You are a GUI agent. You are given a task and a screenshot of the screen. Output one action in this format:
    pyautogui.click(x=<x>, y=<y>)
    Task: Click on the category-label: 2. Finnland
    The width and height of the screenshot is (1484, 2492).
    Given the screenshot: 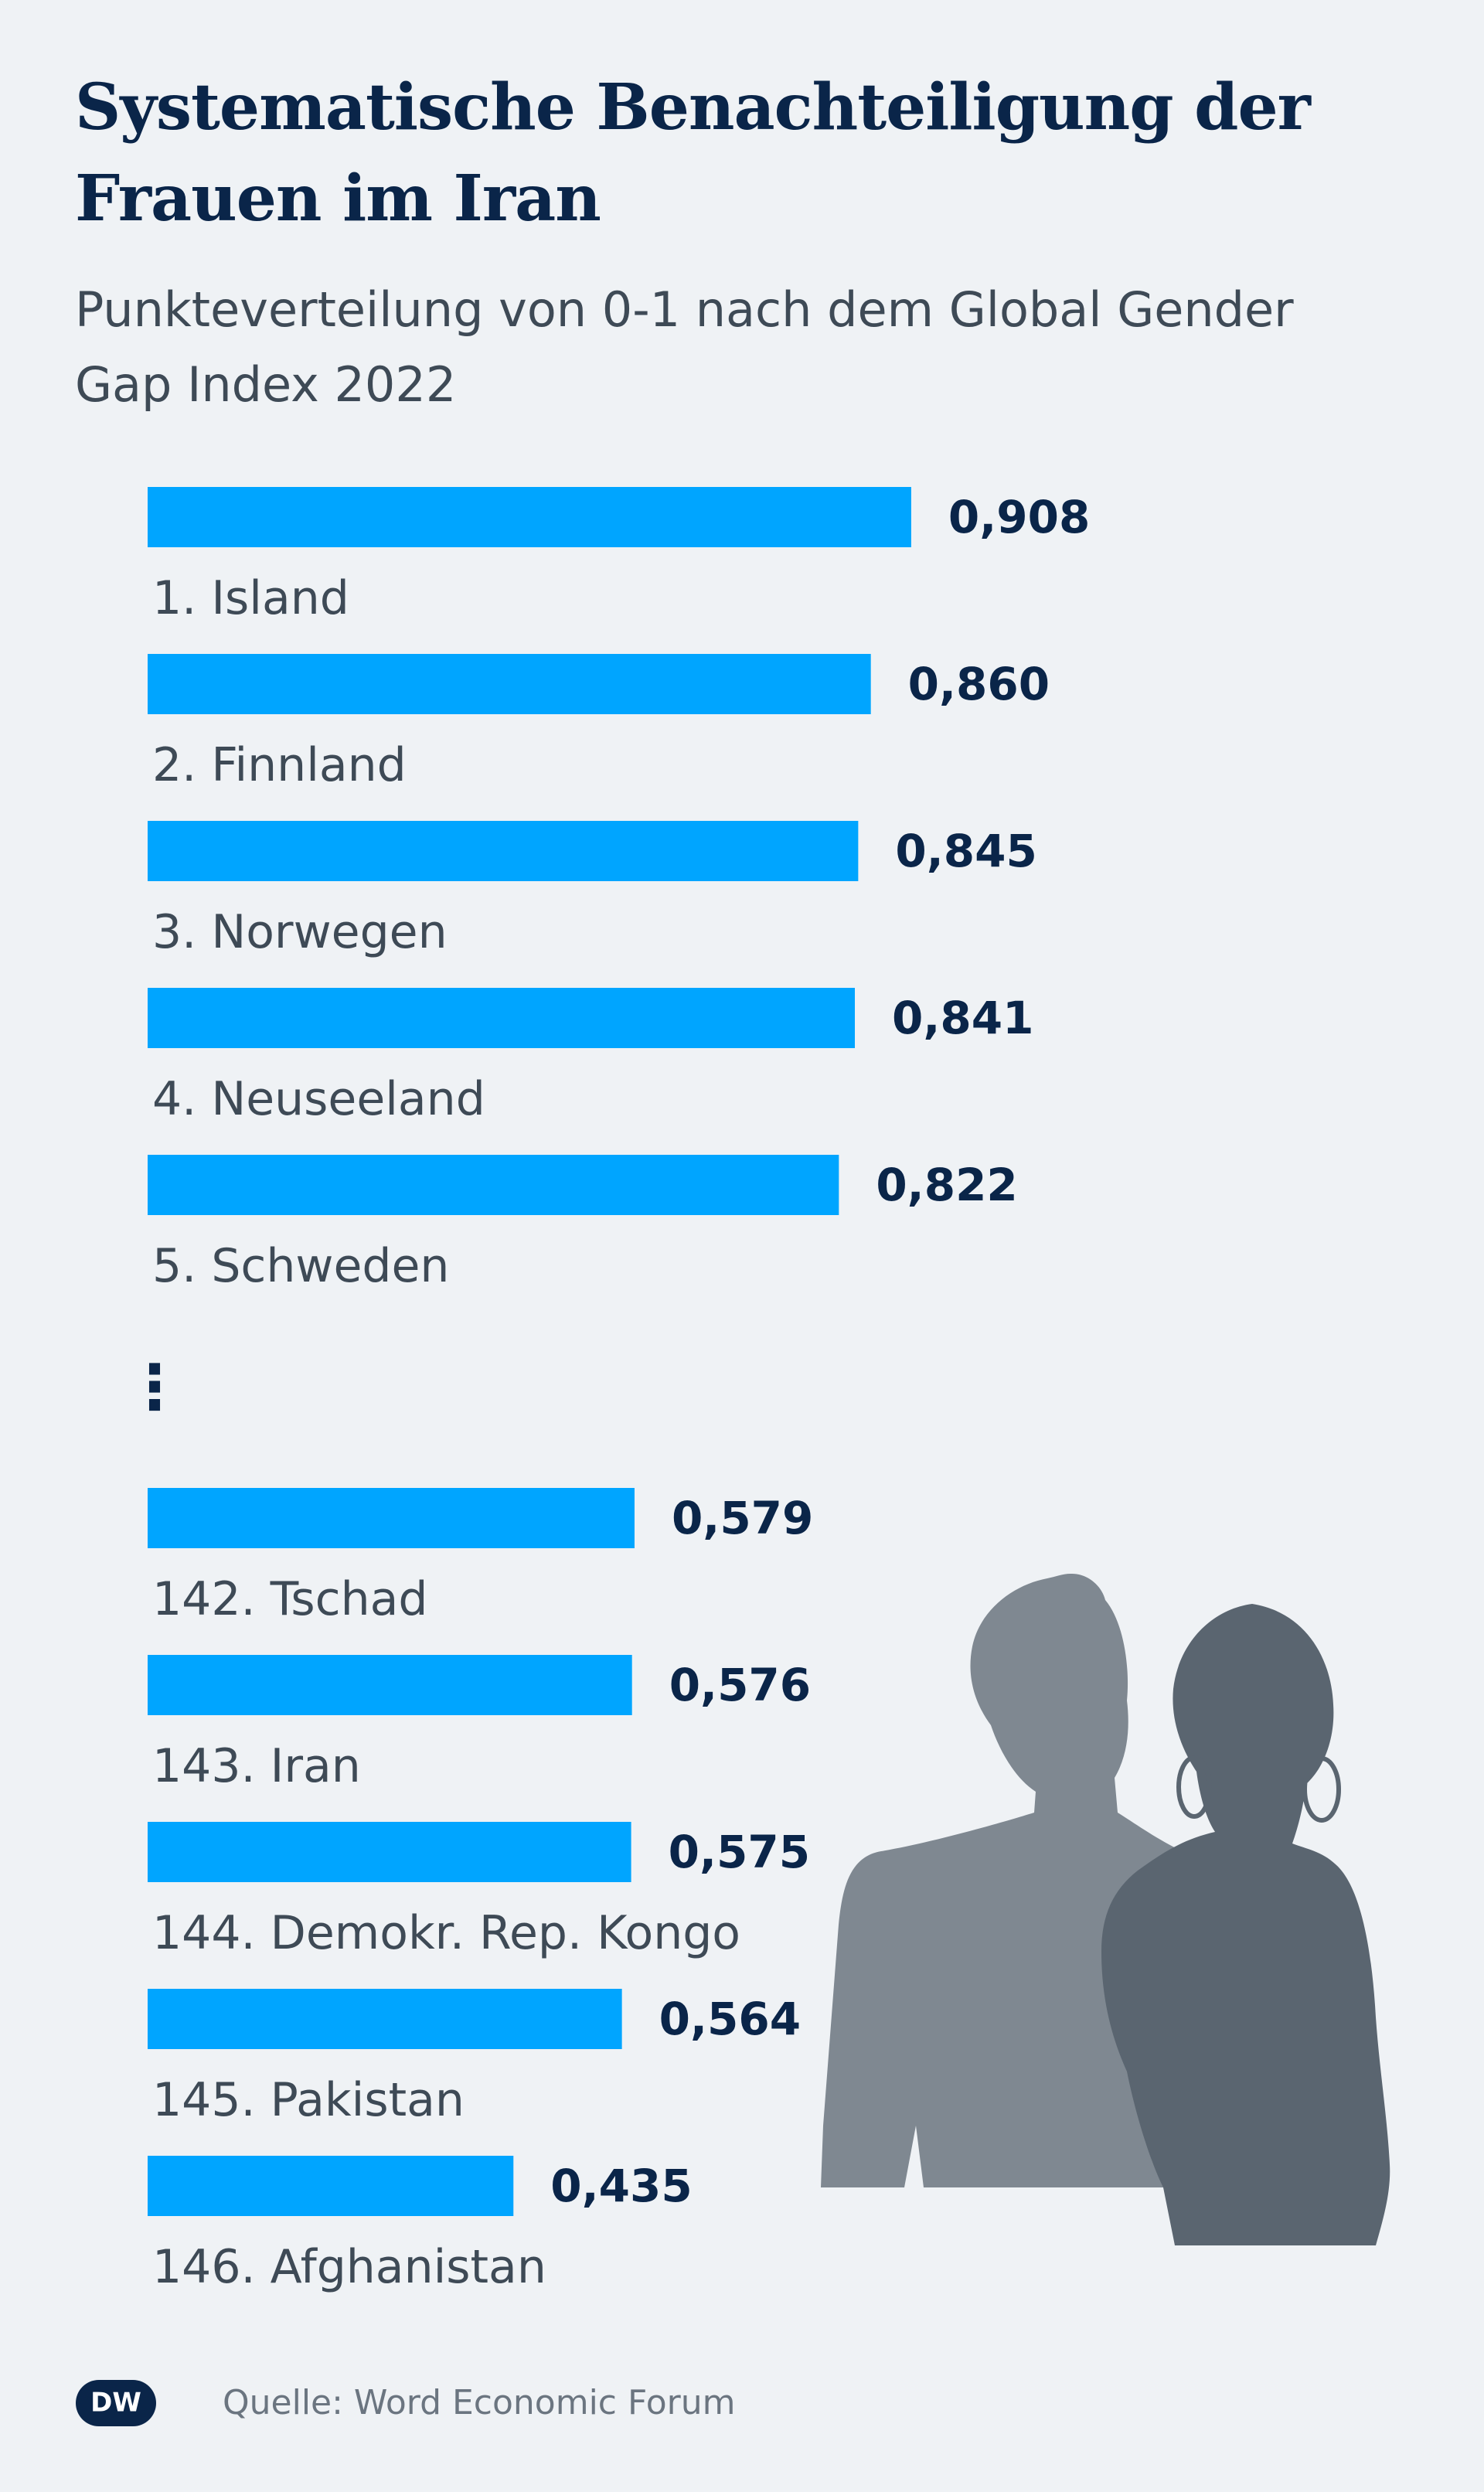 What is the action you would take?
    pyautogui.click(x=279, y=765)
    